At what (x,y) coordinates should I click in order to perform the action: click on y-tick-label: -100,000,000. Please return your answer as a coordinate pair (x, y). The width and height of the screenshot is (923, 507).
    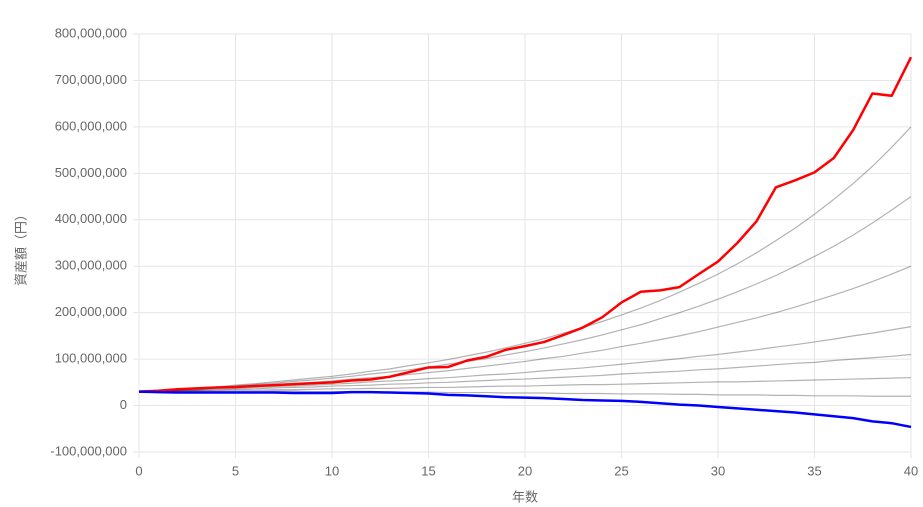
    Looking at the image, I should click on (88, 450).